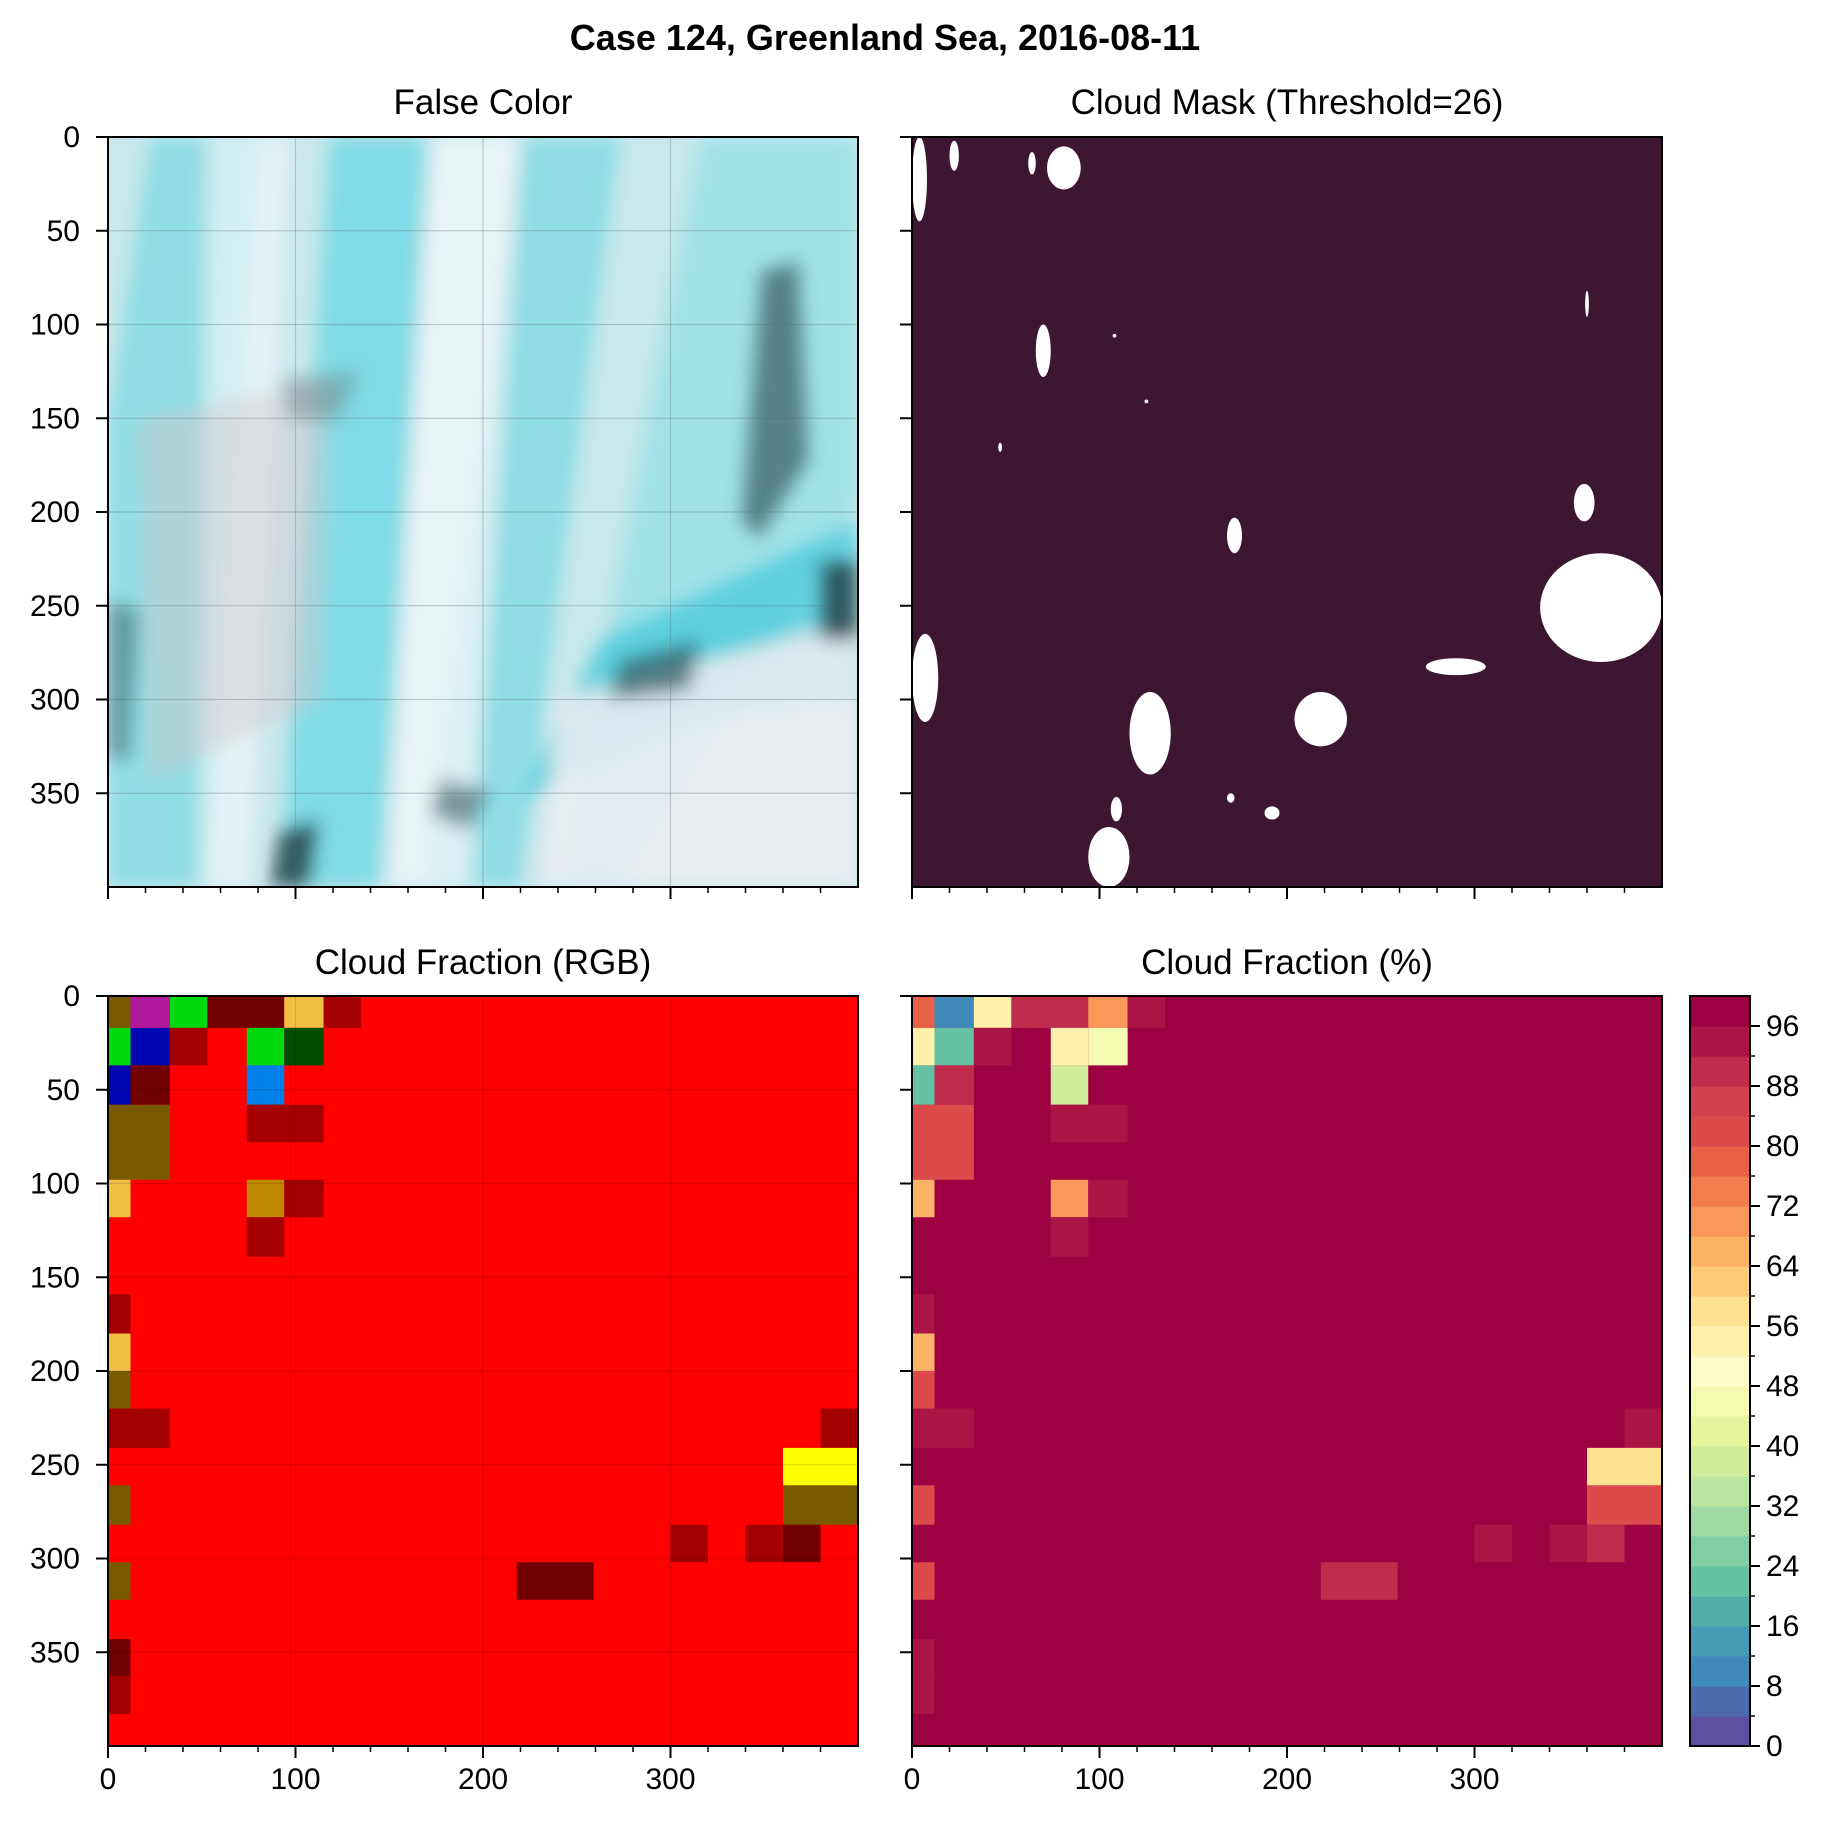 The width and height of the screenshot is (1825, 1823). I want to click on y-tick-label: 150, so click(55, 1277).